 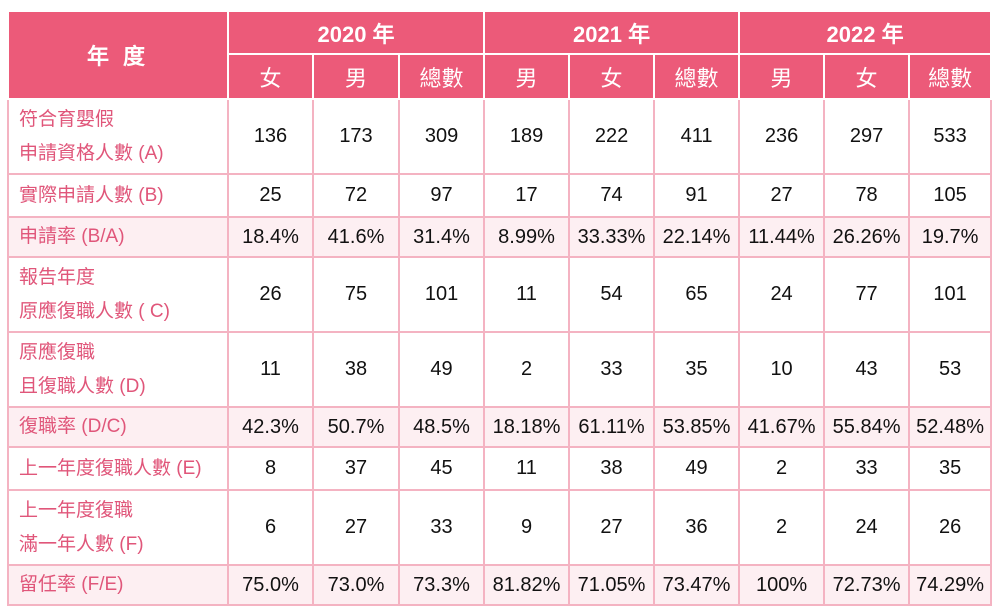 I want to click on table-cell: 75, so click(x=356, y=294).